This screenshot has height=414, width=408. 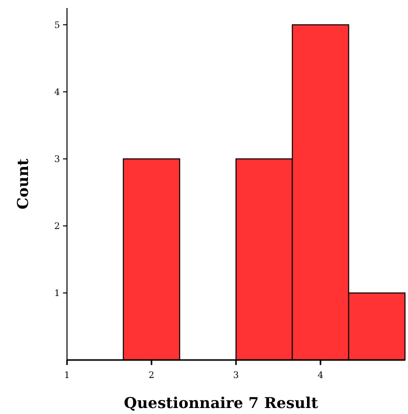 What do you see at coordinates (151, 376) in the screenshot?
I see `x-tick-label: 2` at bounding box center [151, 376].